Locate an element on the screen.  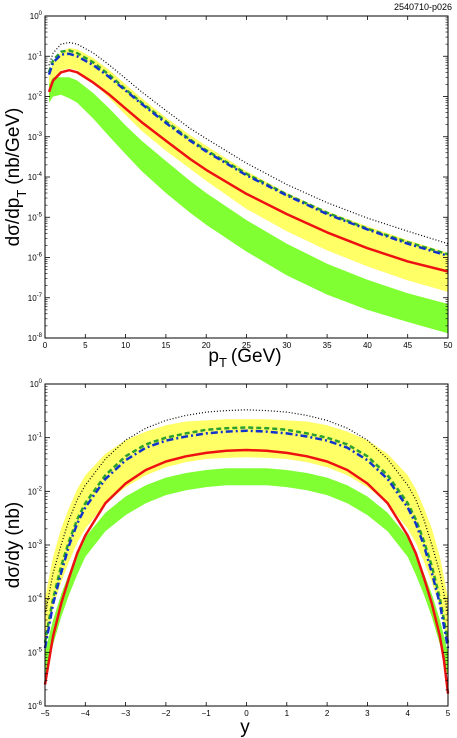
x-axis-label-pt: pT (GeV) is located at coordinates (244, 358).